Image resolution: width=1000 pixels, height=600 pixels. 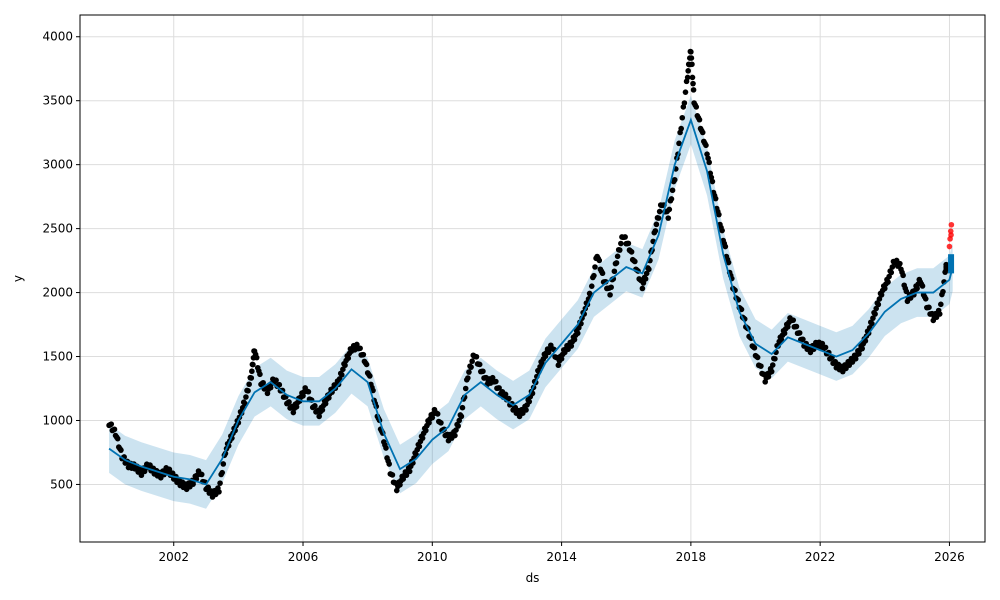 What do you see at coordinates (57, 357) in the screenshot?
I see `y-tick-label: 1500` at bounding box center [57, 357].